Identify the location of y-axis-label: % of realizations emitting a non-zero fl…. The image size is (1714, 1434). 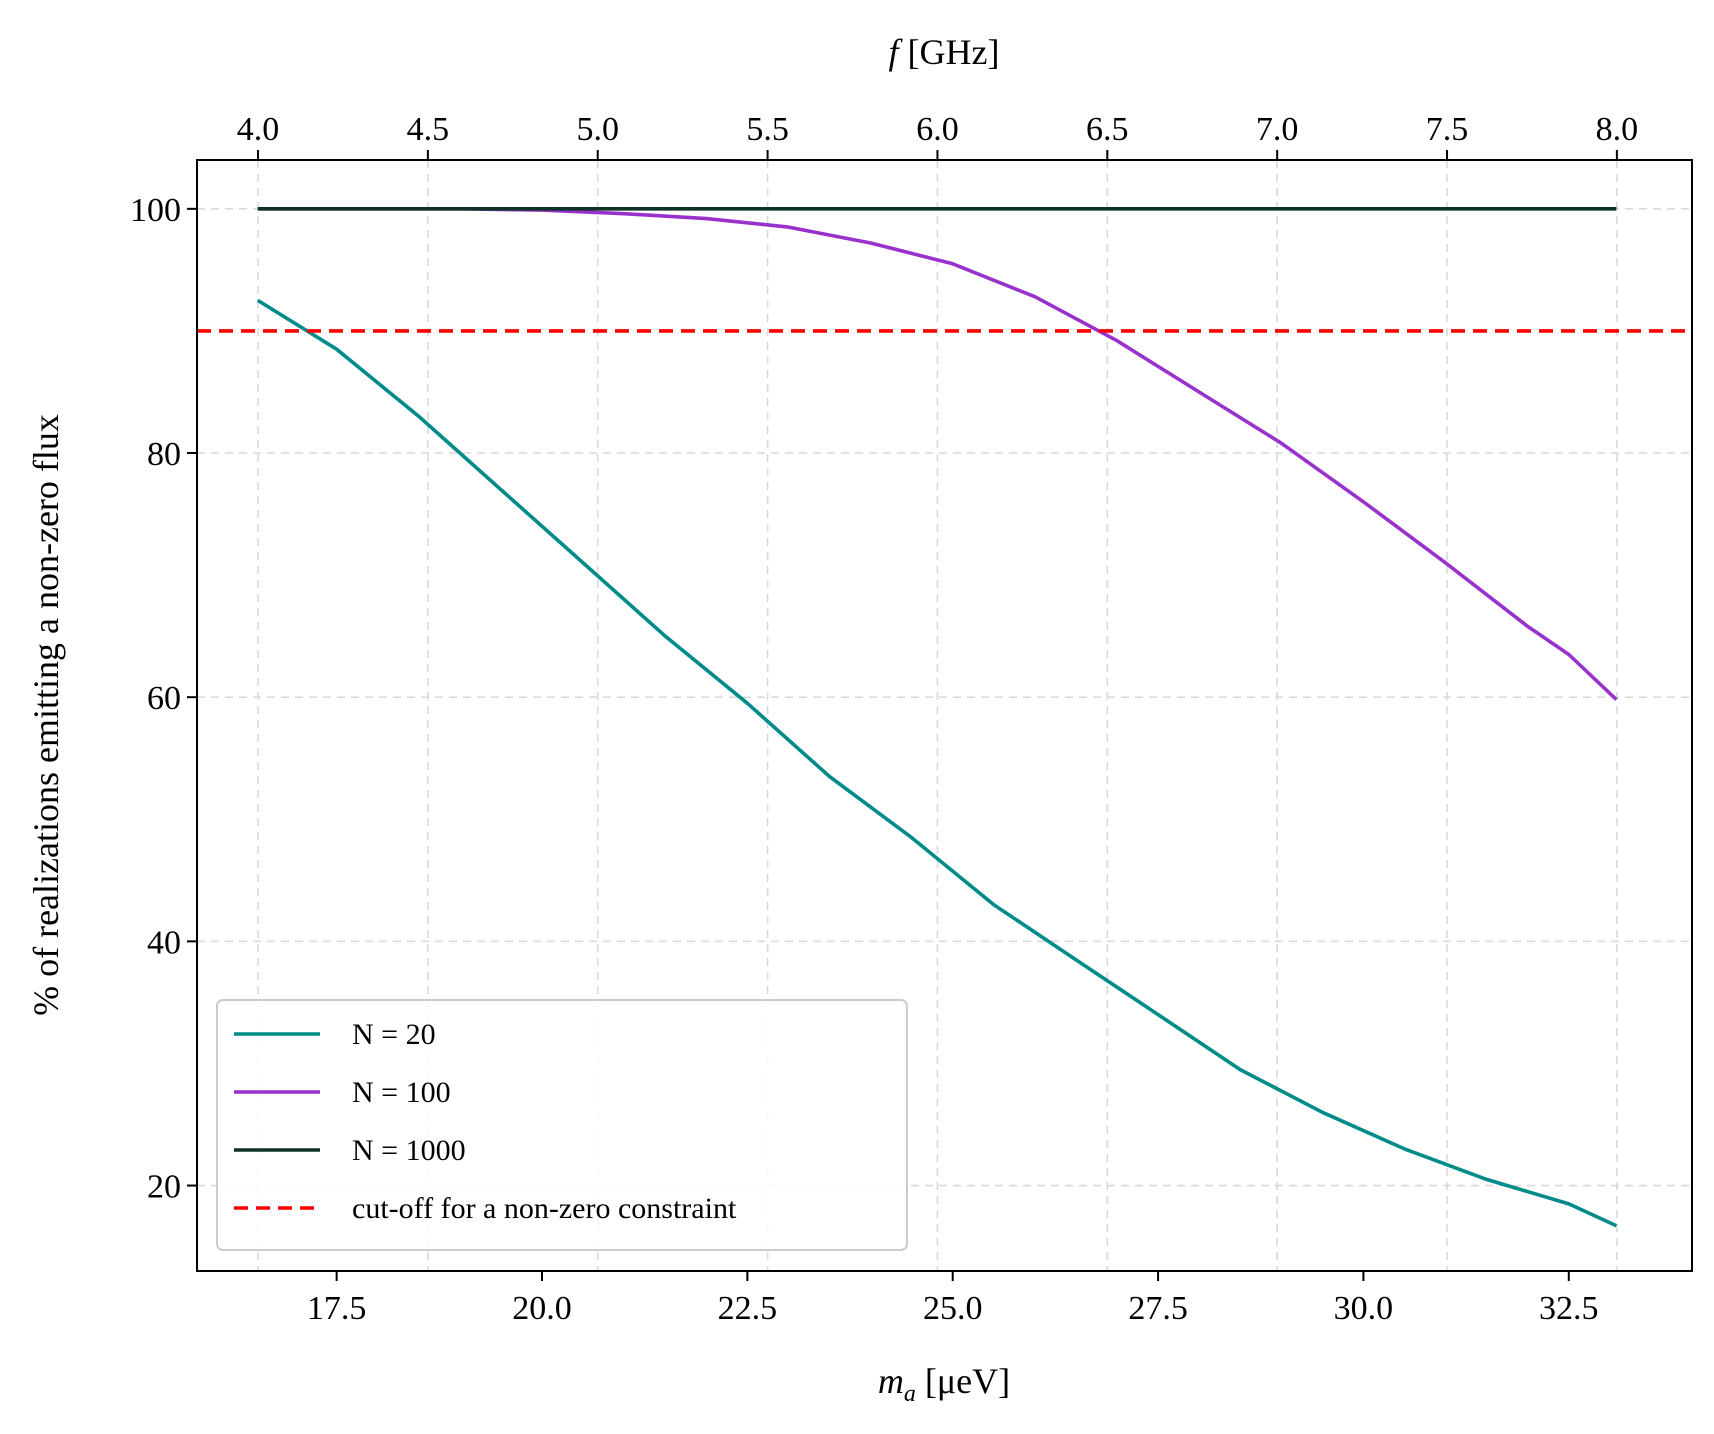
(46, 715).